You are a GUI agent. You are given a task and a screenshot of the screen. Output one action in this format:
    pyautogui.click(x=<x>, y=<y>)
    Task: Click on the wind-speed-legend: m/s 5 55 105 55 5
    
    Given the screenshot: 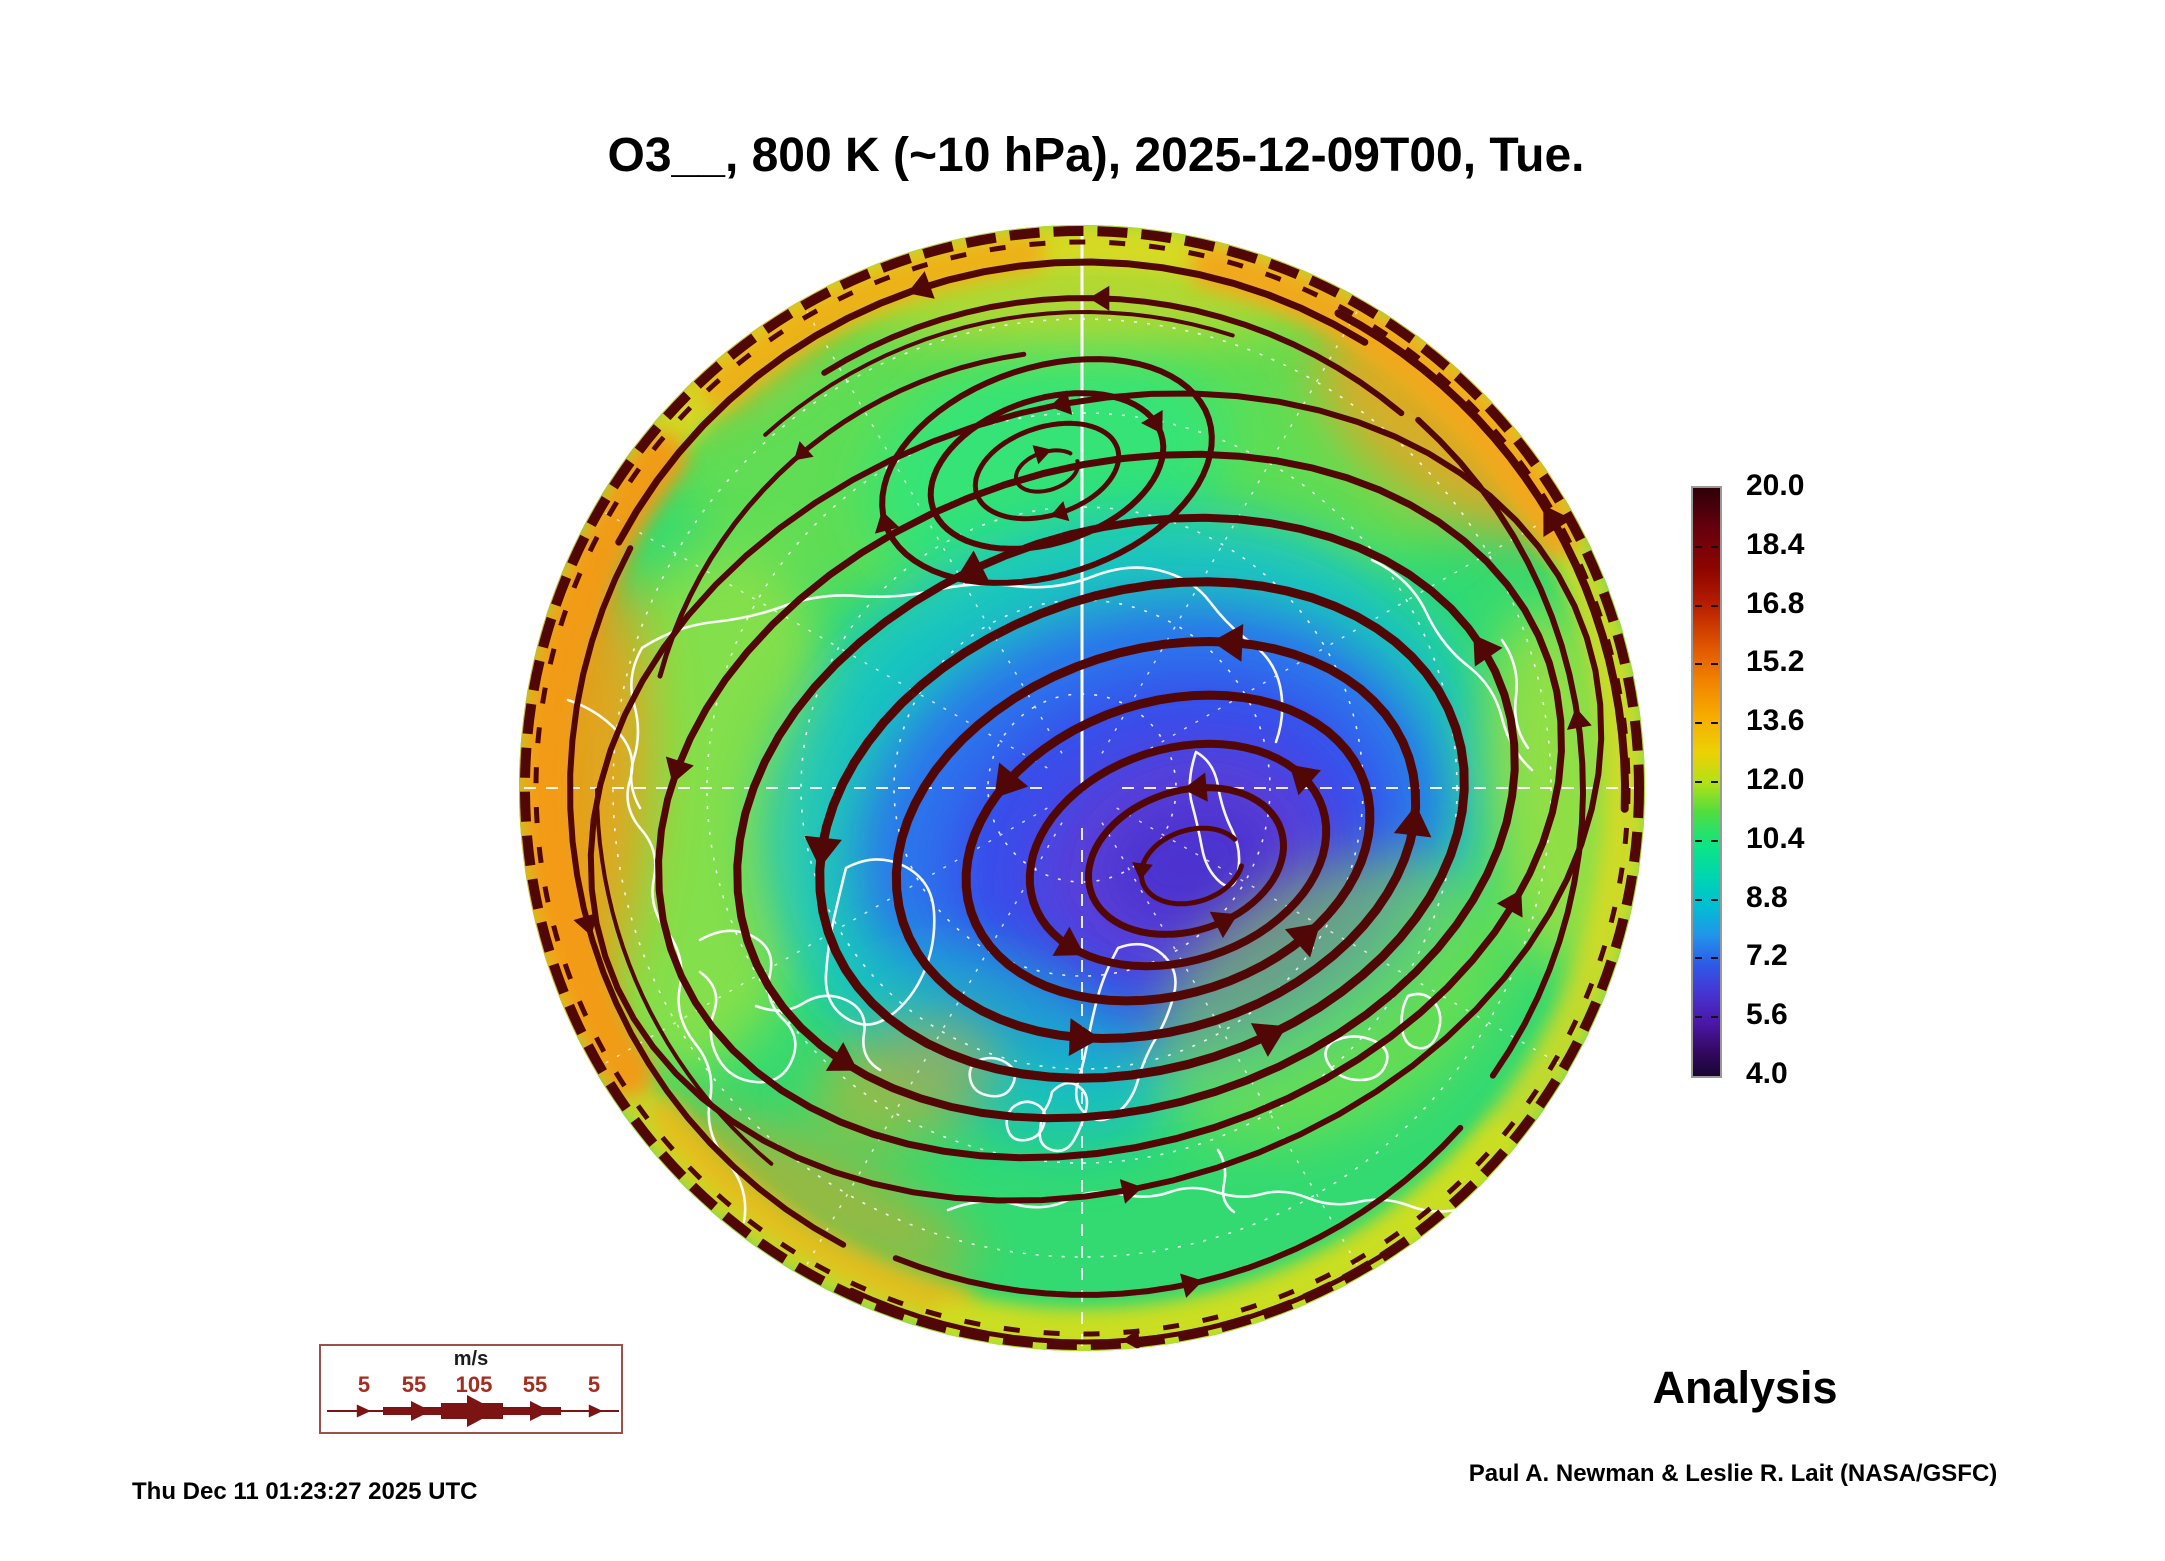 What is the action you would take?
    pyautogui.click(x=471, y=1389)
    